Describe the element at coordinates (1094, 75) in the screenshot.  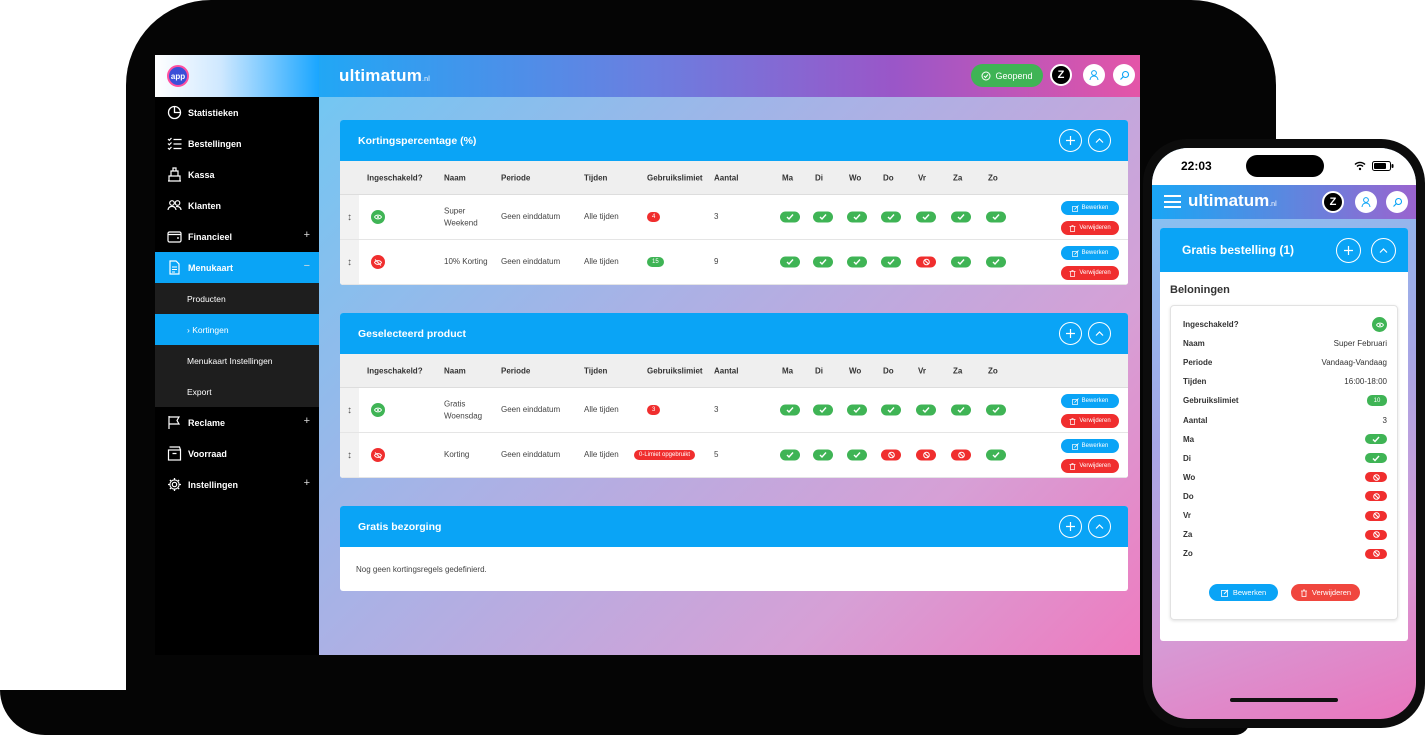
I see `account-button` at that location.